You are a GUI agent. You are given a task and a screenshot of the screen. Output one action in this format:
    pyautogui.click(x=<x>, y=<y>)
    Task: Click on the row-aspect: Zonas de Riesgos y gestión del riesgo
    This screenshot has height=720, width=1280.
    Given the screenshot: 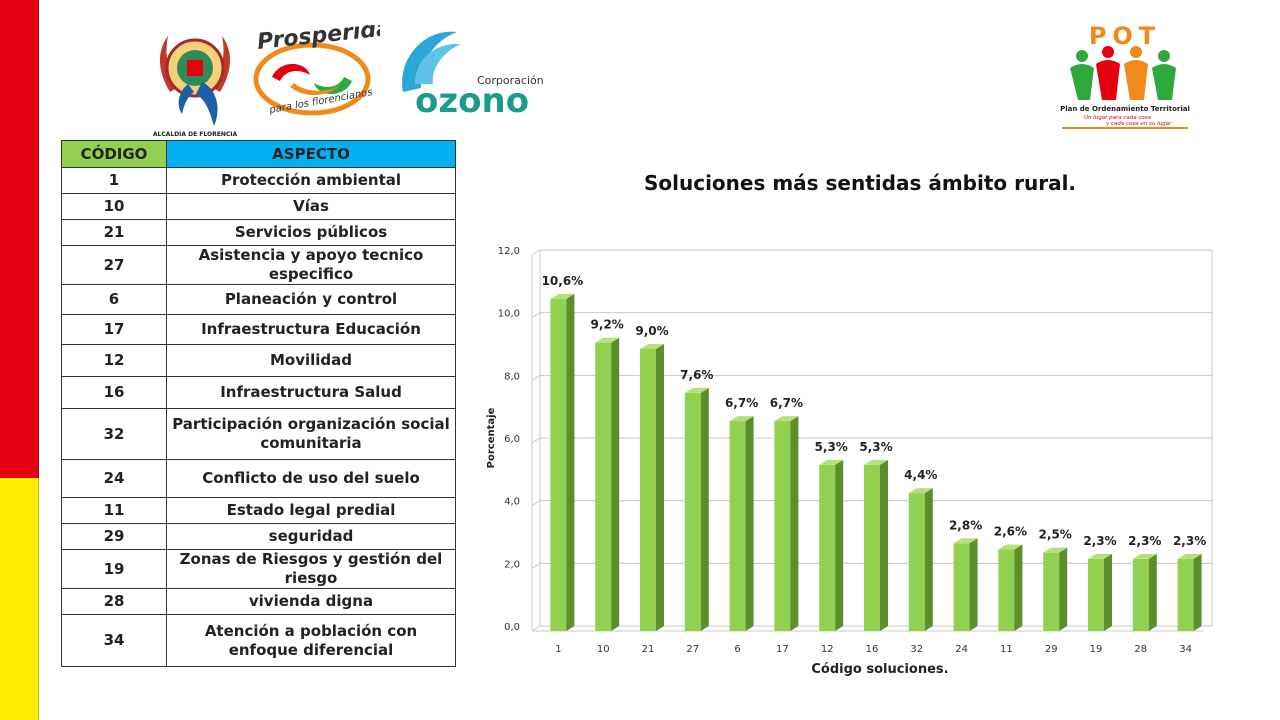 What is the action you would take?
    pyautogui.click(x=311, y=569)
    